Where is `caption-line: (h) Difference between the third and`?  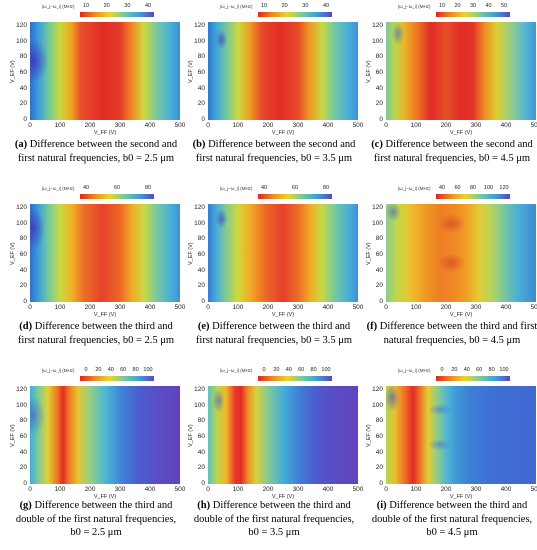 caption-line: (h) Difference between the third and is located at coordinates (274, 506).